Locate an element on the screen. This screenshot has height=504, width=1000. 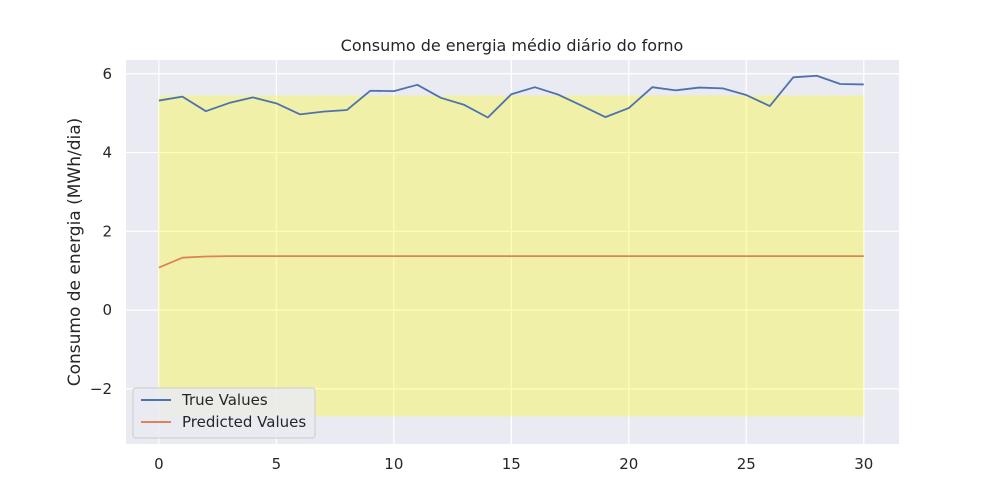
x-tick-label: 5 is located at coordinates (277, 464).